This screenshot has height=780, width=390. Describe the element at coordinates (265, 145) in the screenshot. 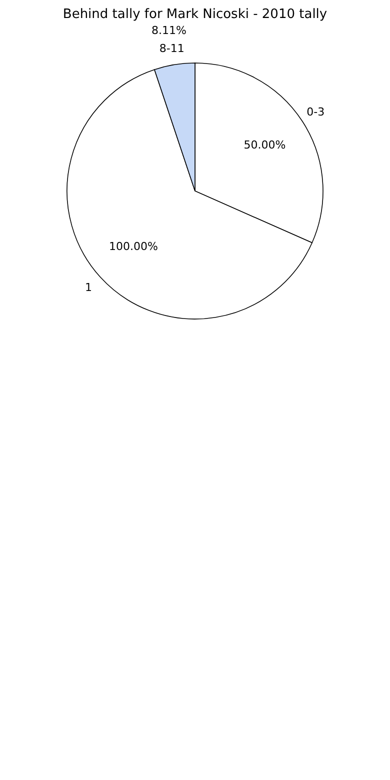

I see `data-label: 50.00%` at that location.